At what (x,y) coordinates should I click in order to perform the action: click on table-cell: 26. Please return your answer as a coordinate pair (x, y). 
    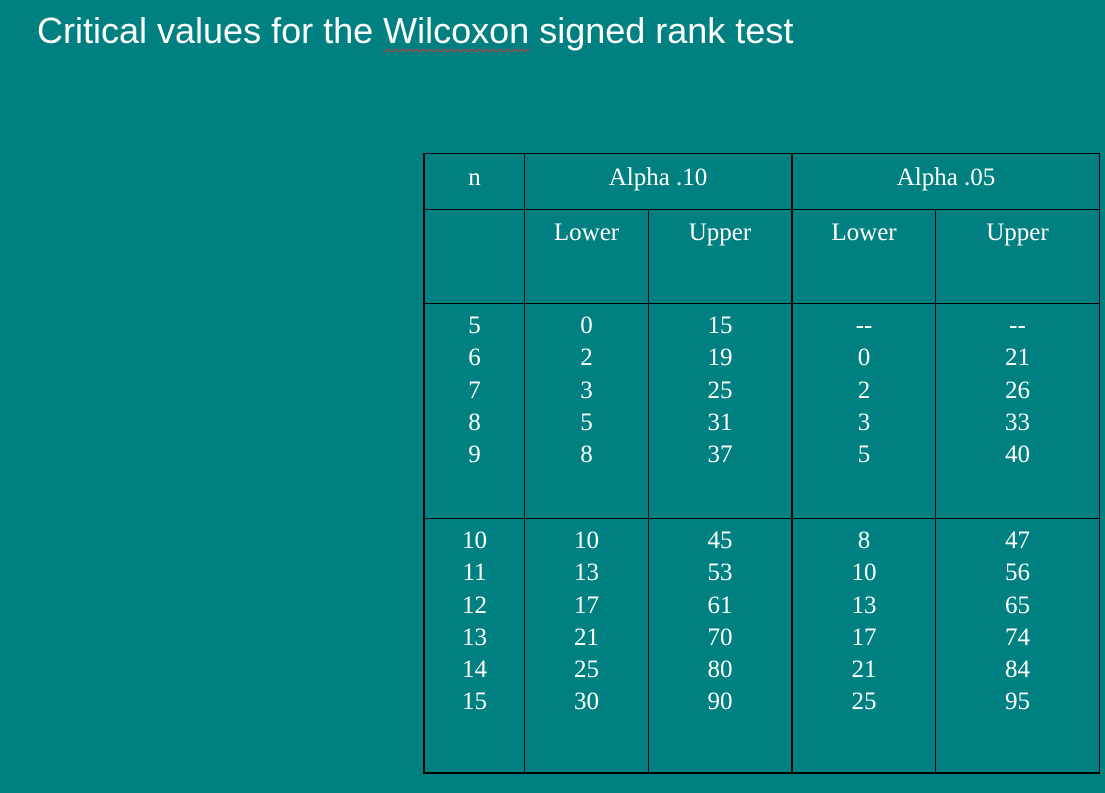
    Looking at the image, I should click on (1017, 390).